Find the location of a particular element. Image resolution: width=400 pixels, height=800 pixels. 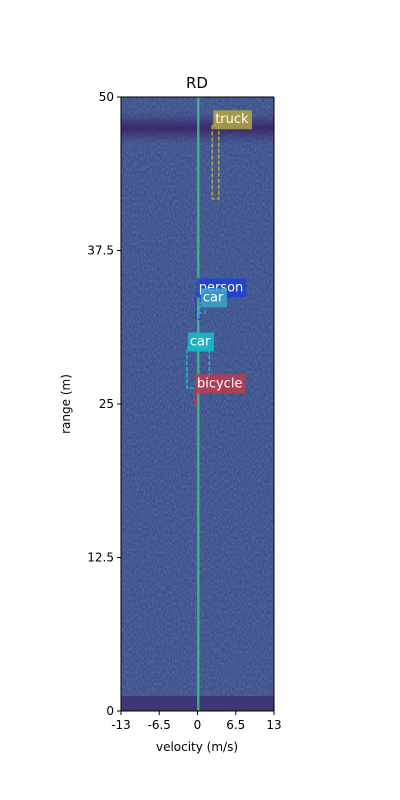

x-tick-label: -6.5 is located at coordinates (159, 725).